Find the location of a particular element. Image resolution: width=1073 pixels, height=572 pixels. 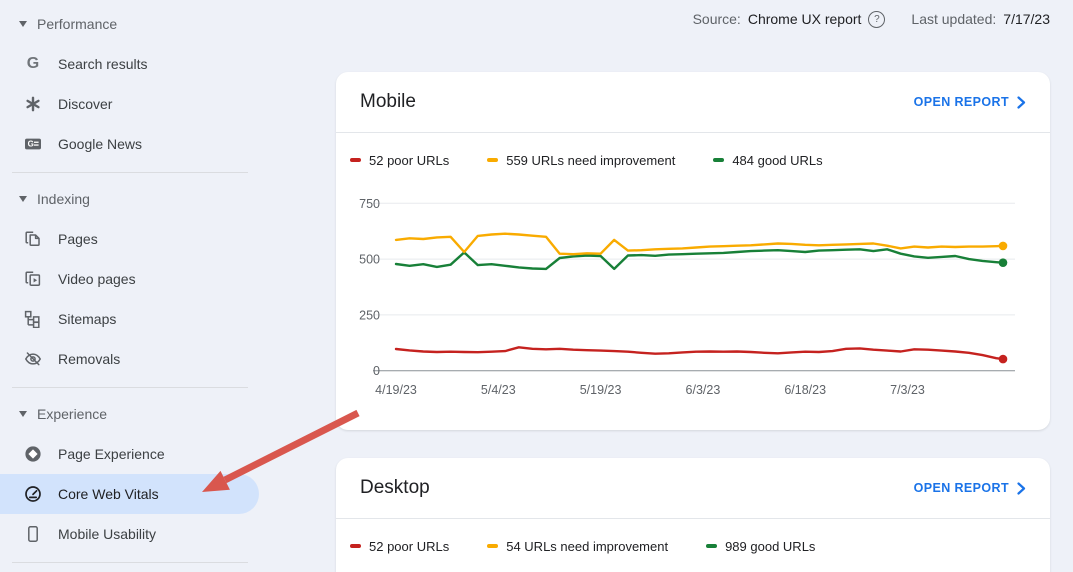

x-tick-label: 4/19/23 is located at coordinates (396, 390).